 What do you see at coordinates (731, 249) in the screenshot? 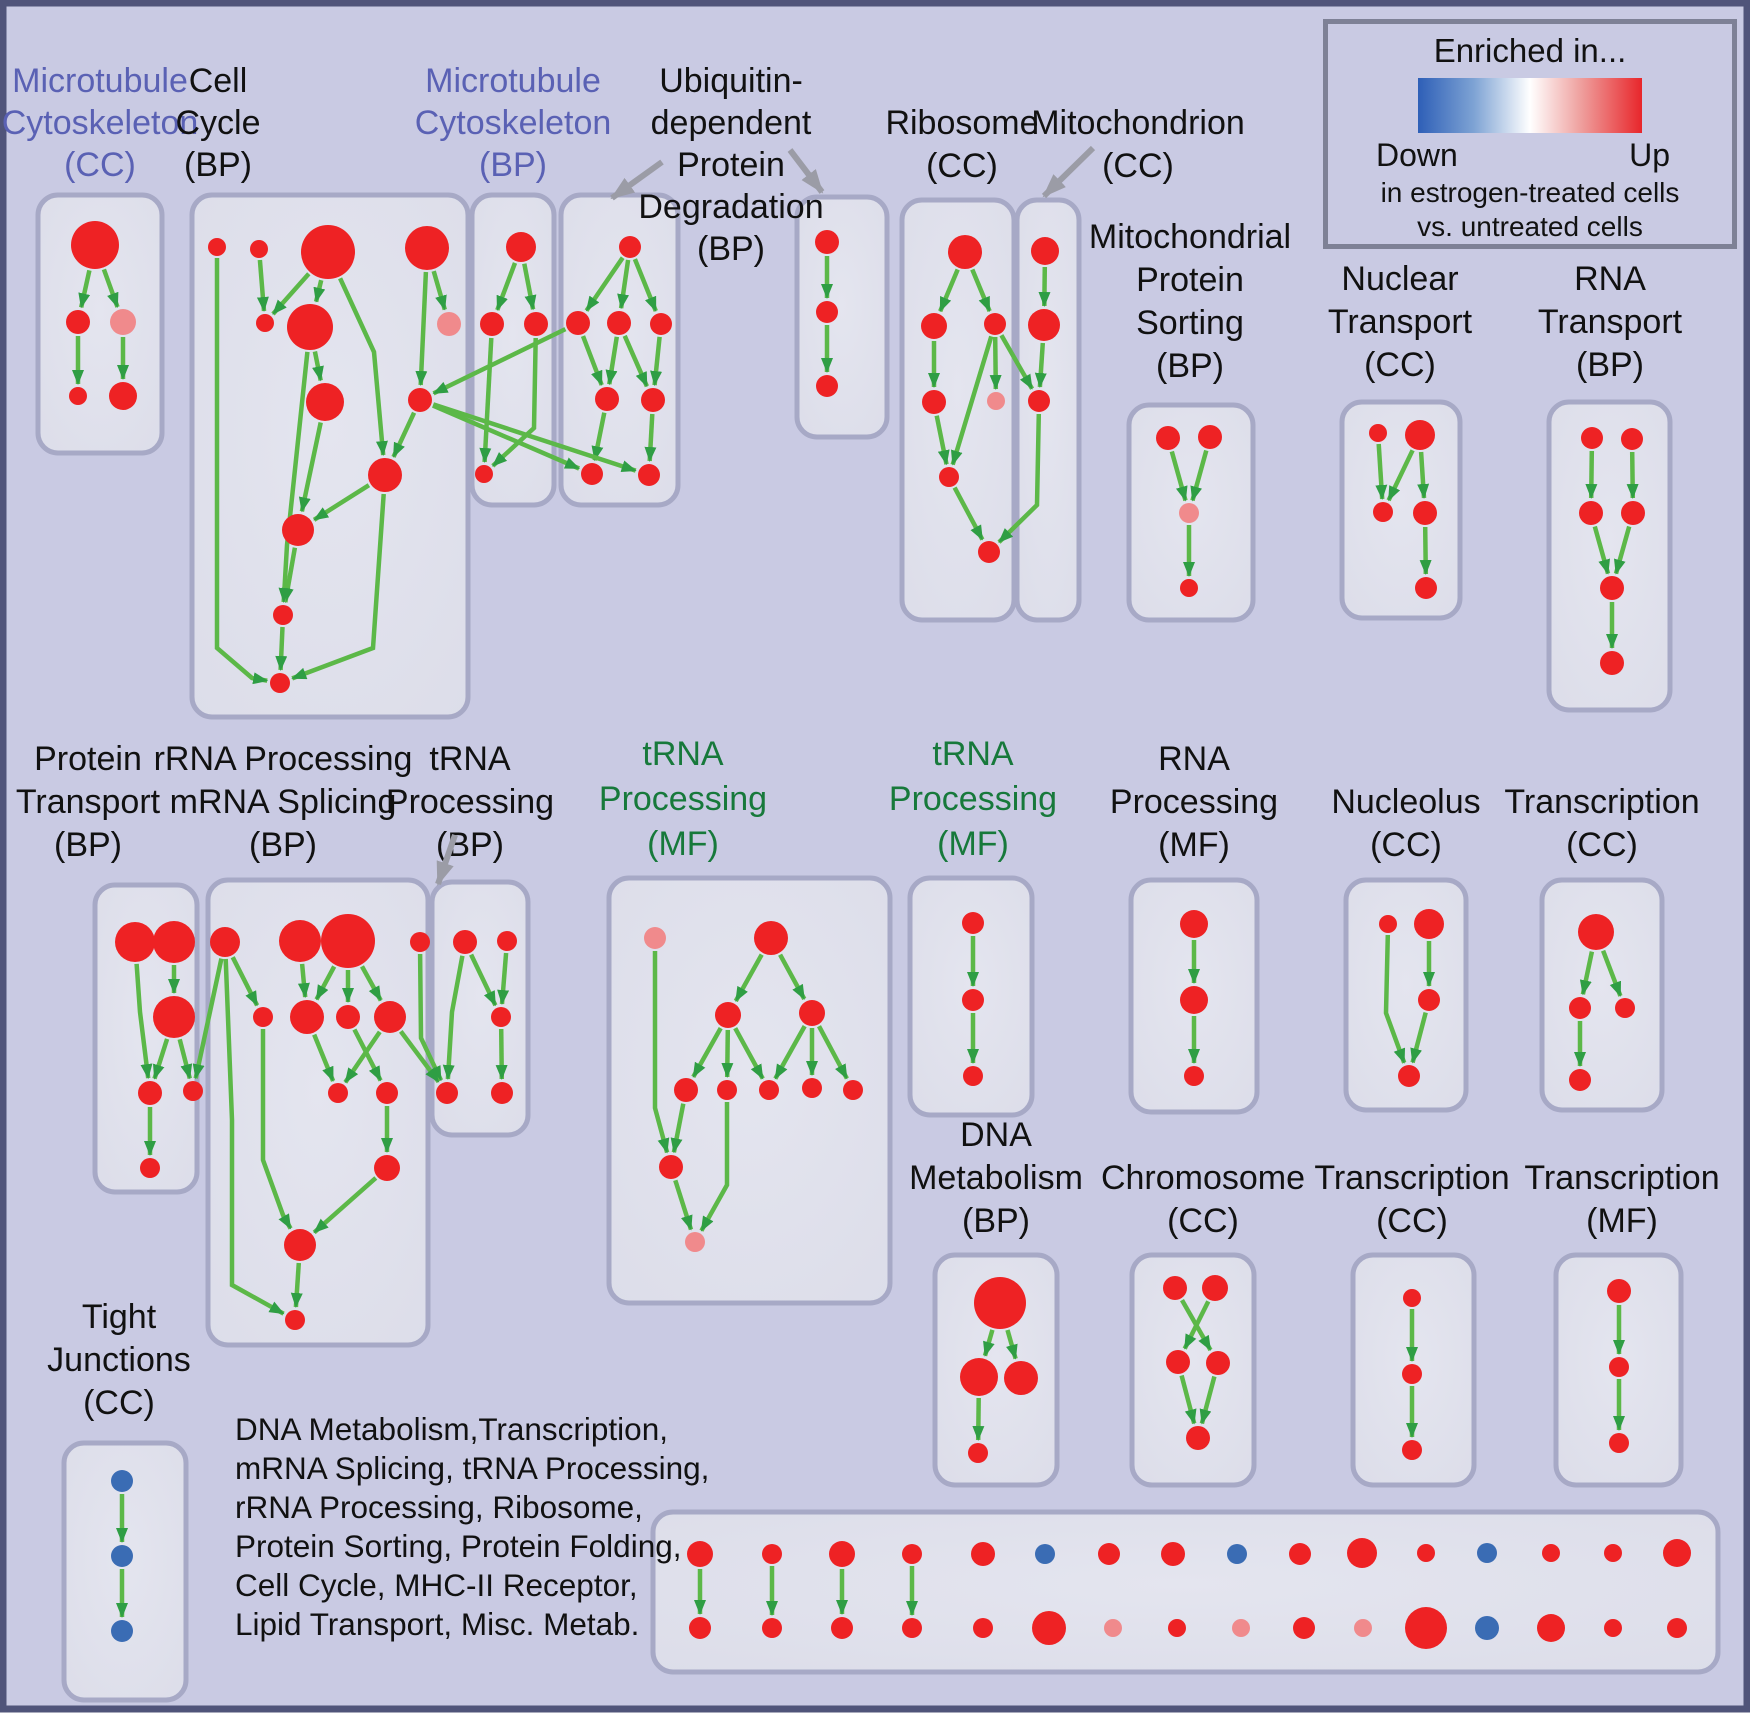
I see `ubiquitin-bp-label: (BP)` at bounding box center [731, 249].